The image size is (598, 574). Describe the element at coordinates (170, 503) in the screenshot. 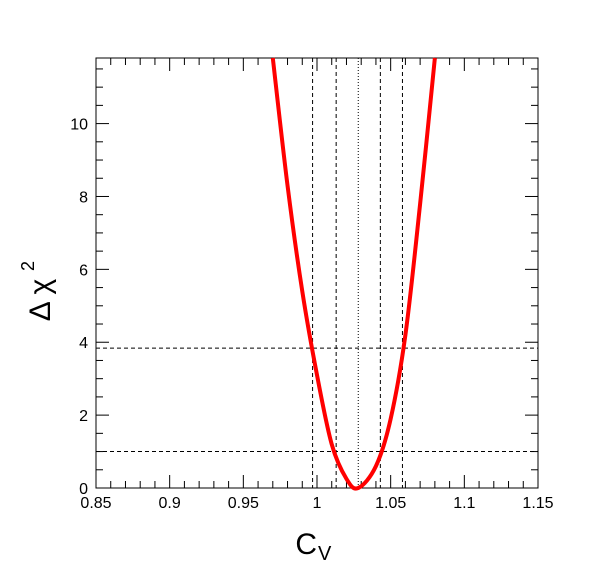

I see `x-tick-label: 0.9` at that location.